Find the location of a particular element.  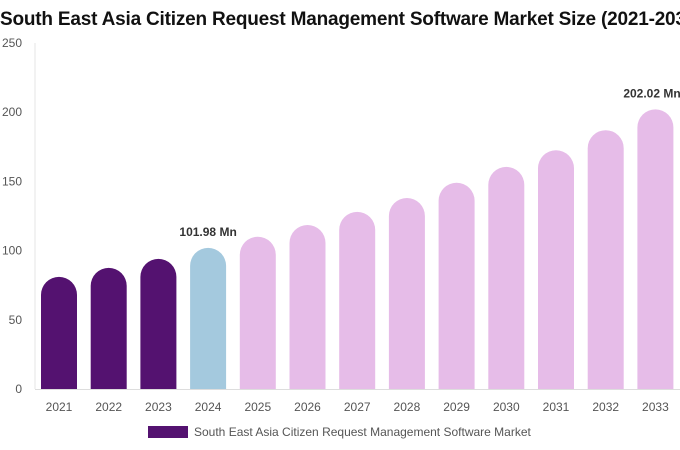

x-tick-label: 2029 is located at coordinates (456, 407).